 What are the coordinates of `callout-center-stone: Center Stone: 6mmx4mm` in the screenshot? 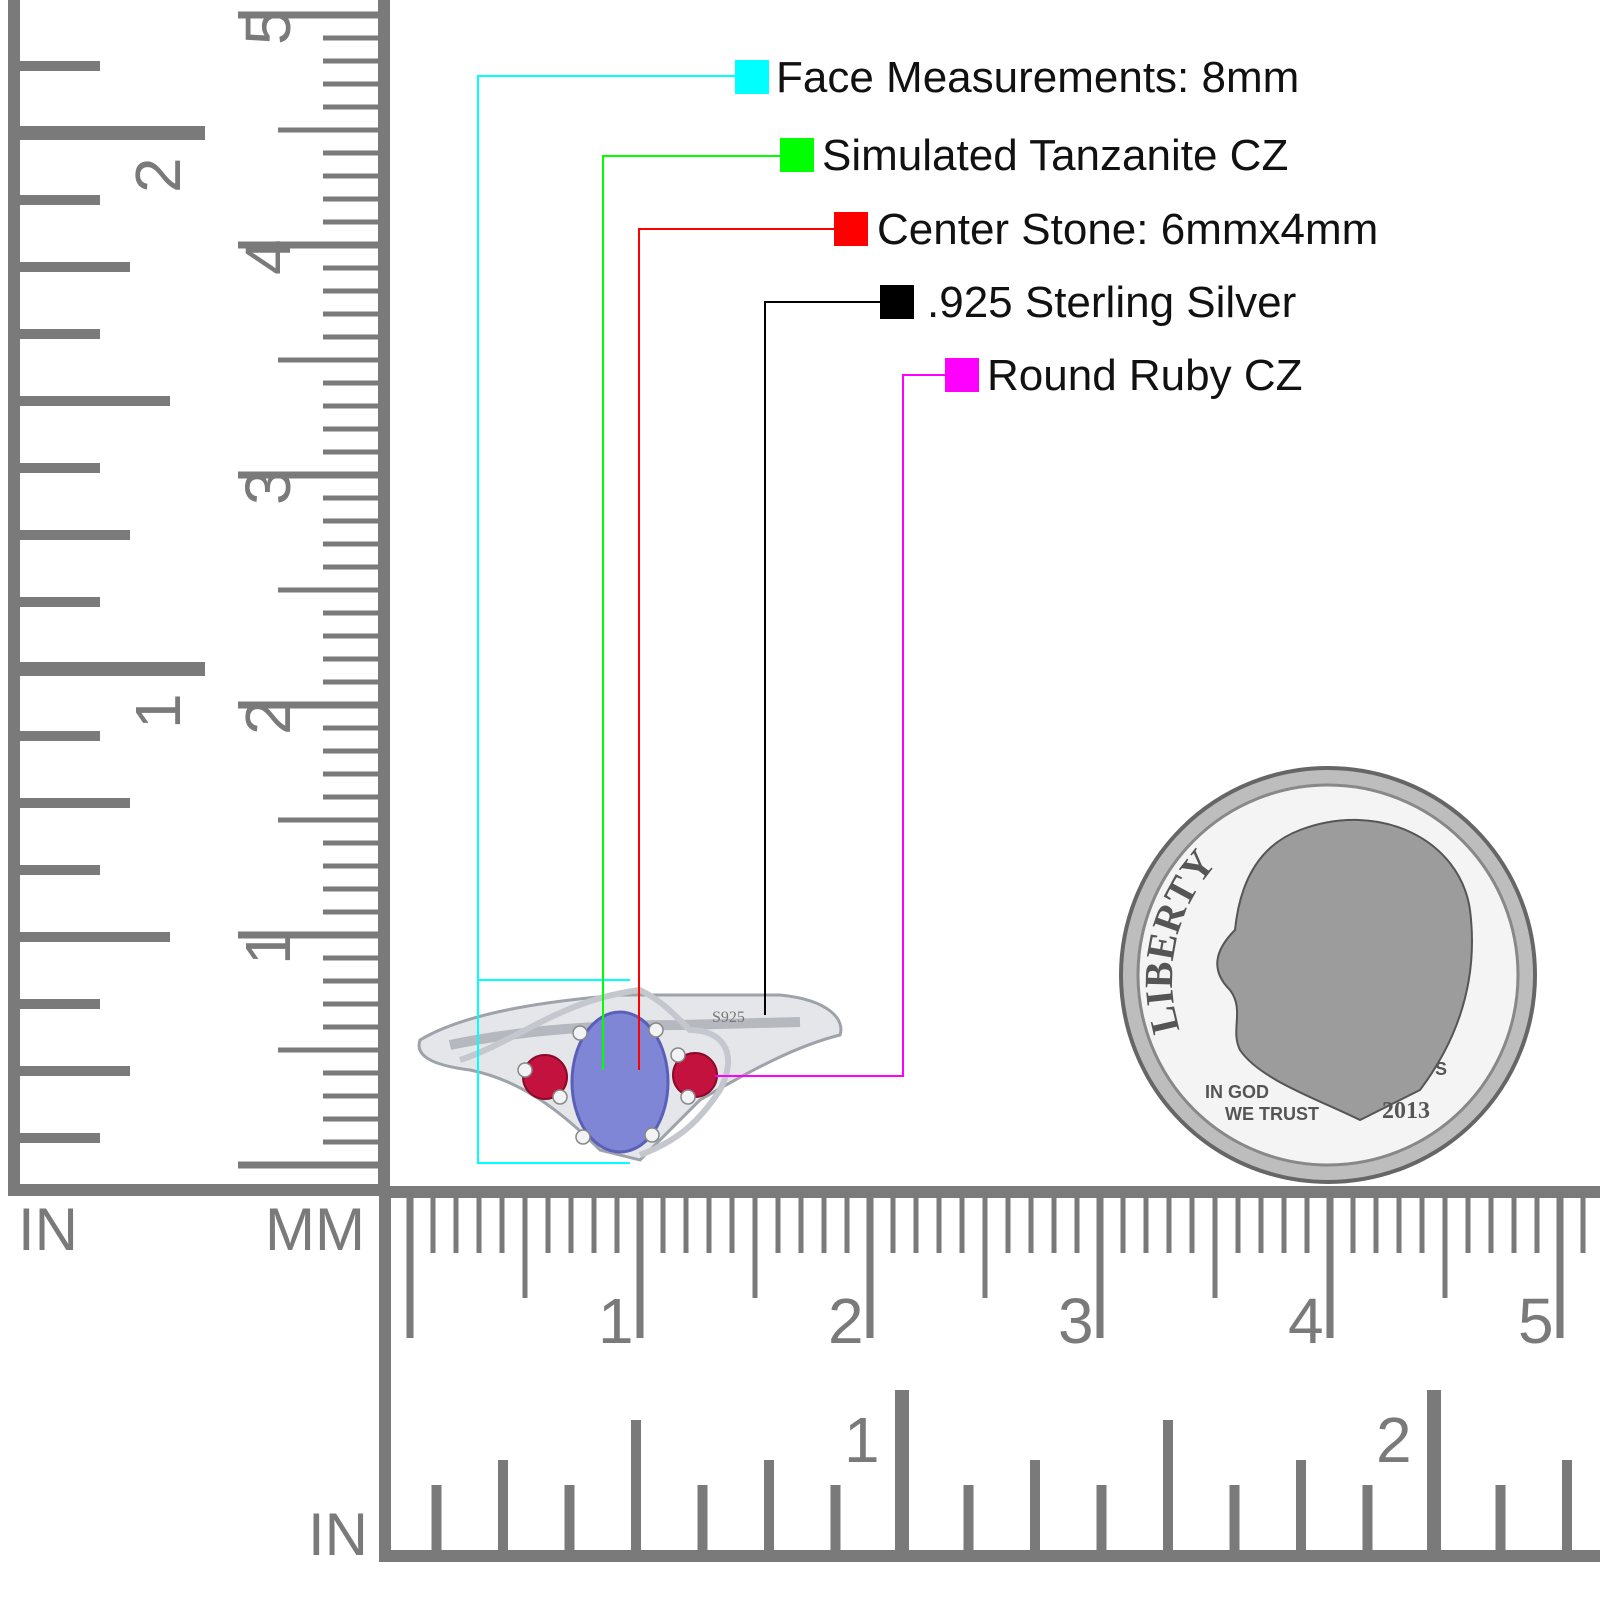 It's located at (1128, 229).